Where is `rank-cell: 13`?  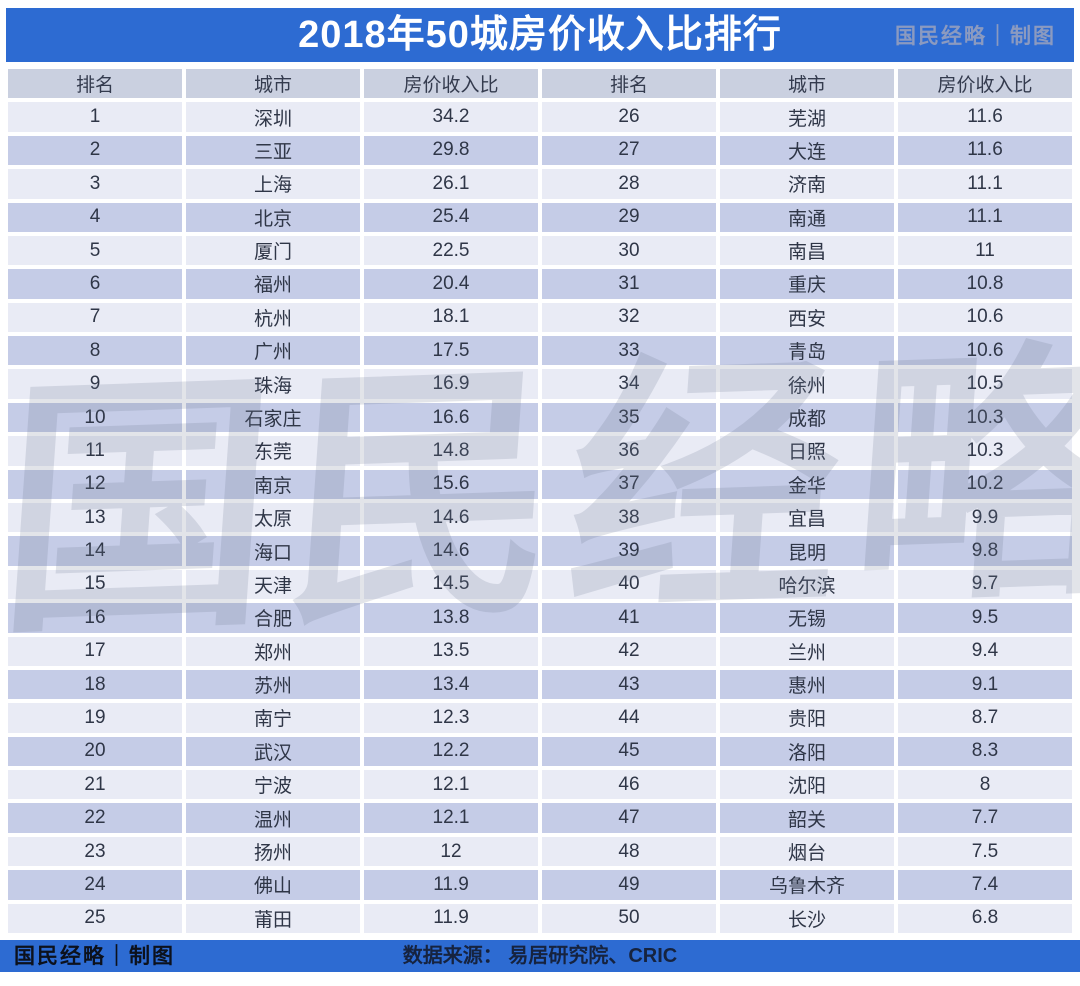 rank-cell: 13 is located at coordinates (95, 517).